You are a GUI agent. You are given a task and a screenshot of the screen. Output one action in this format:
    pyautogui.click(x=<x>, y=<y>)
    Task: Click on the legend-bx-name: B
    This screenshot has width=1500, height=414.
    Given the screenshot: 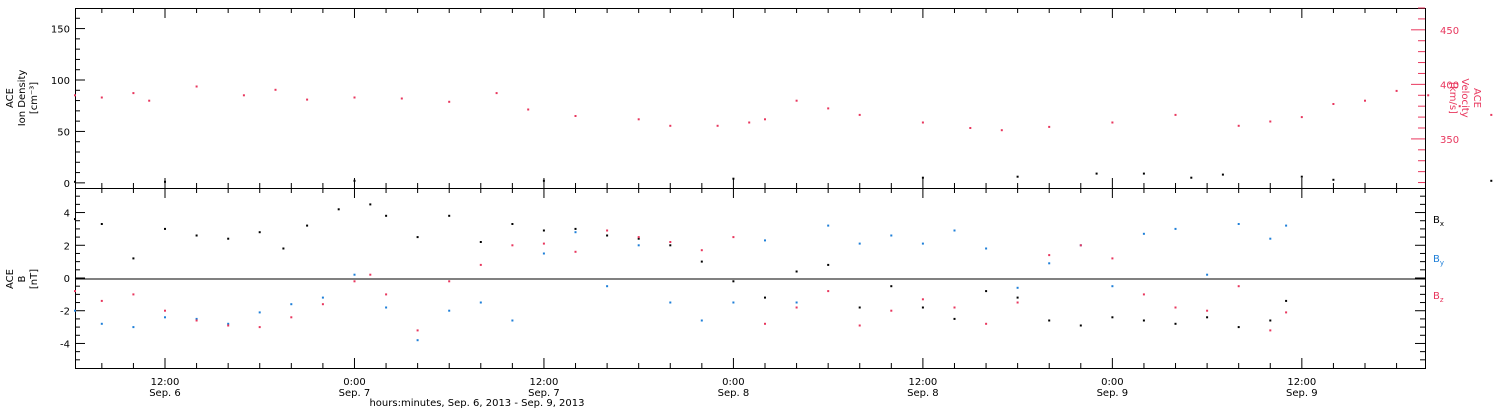 What is the action you would take?
    pyautogui.click(x=1436, y=220)
    